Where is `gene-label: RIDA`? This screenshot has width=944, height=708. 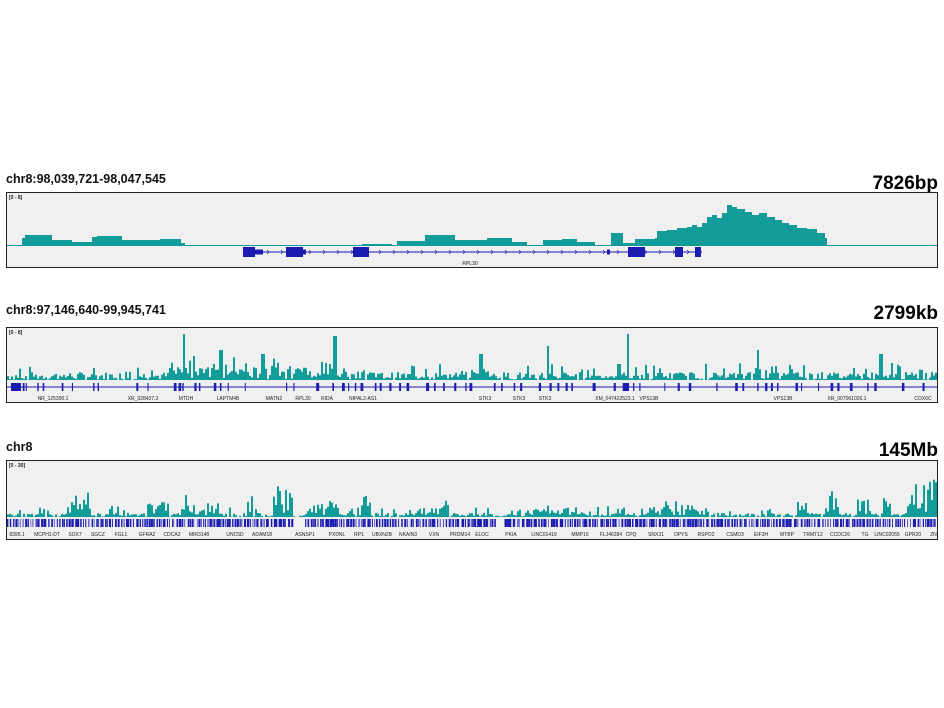
gene-label: RIDA is located at coordinates (327, 399).